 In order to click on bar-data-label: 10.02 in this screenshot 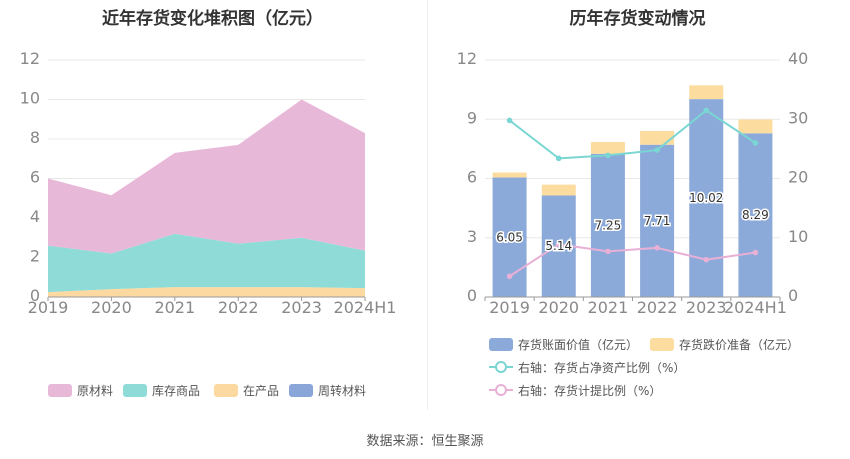, I will do `click(706, 198)`.